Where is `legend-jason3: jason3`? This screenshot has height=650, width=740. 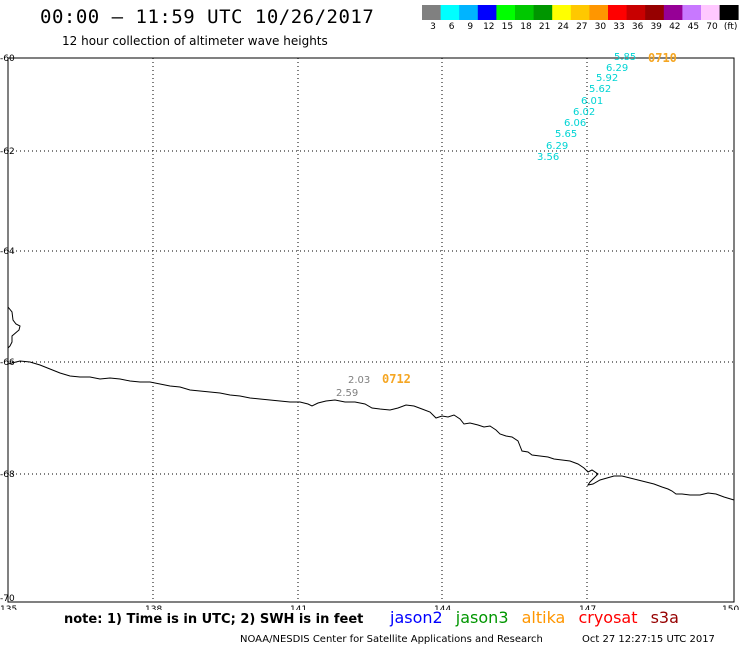 legend-jason3: jason3 is located at coordinates (482, 617).